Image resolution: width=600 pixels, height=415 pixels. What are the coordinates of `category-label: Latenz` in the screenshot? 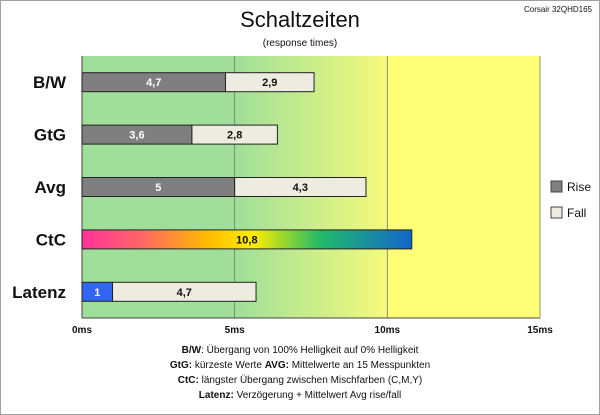 It's located at (39, 292).